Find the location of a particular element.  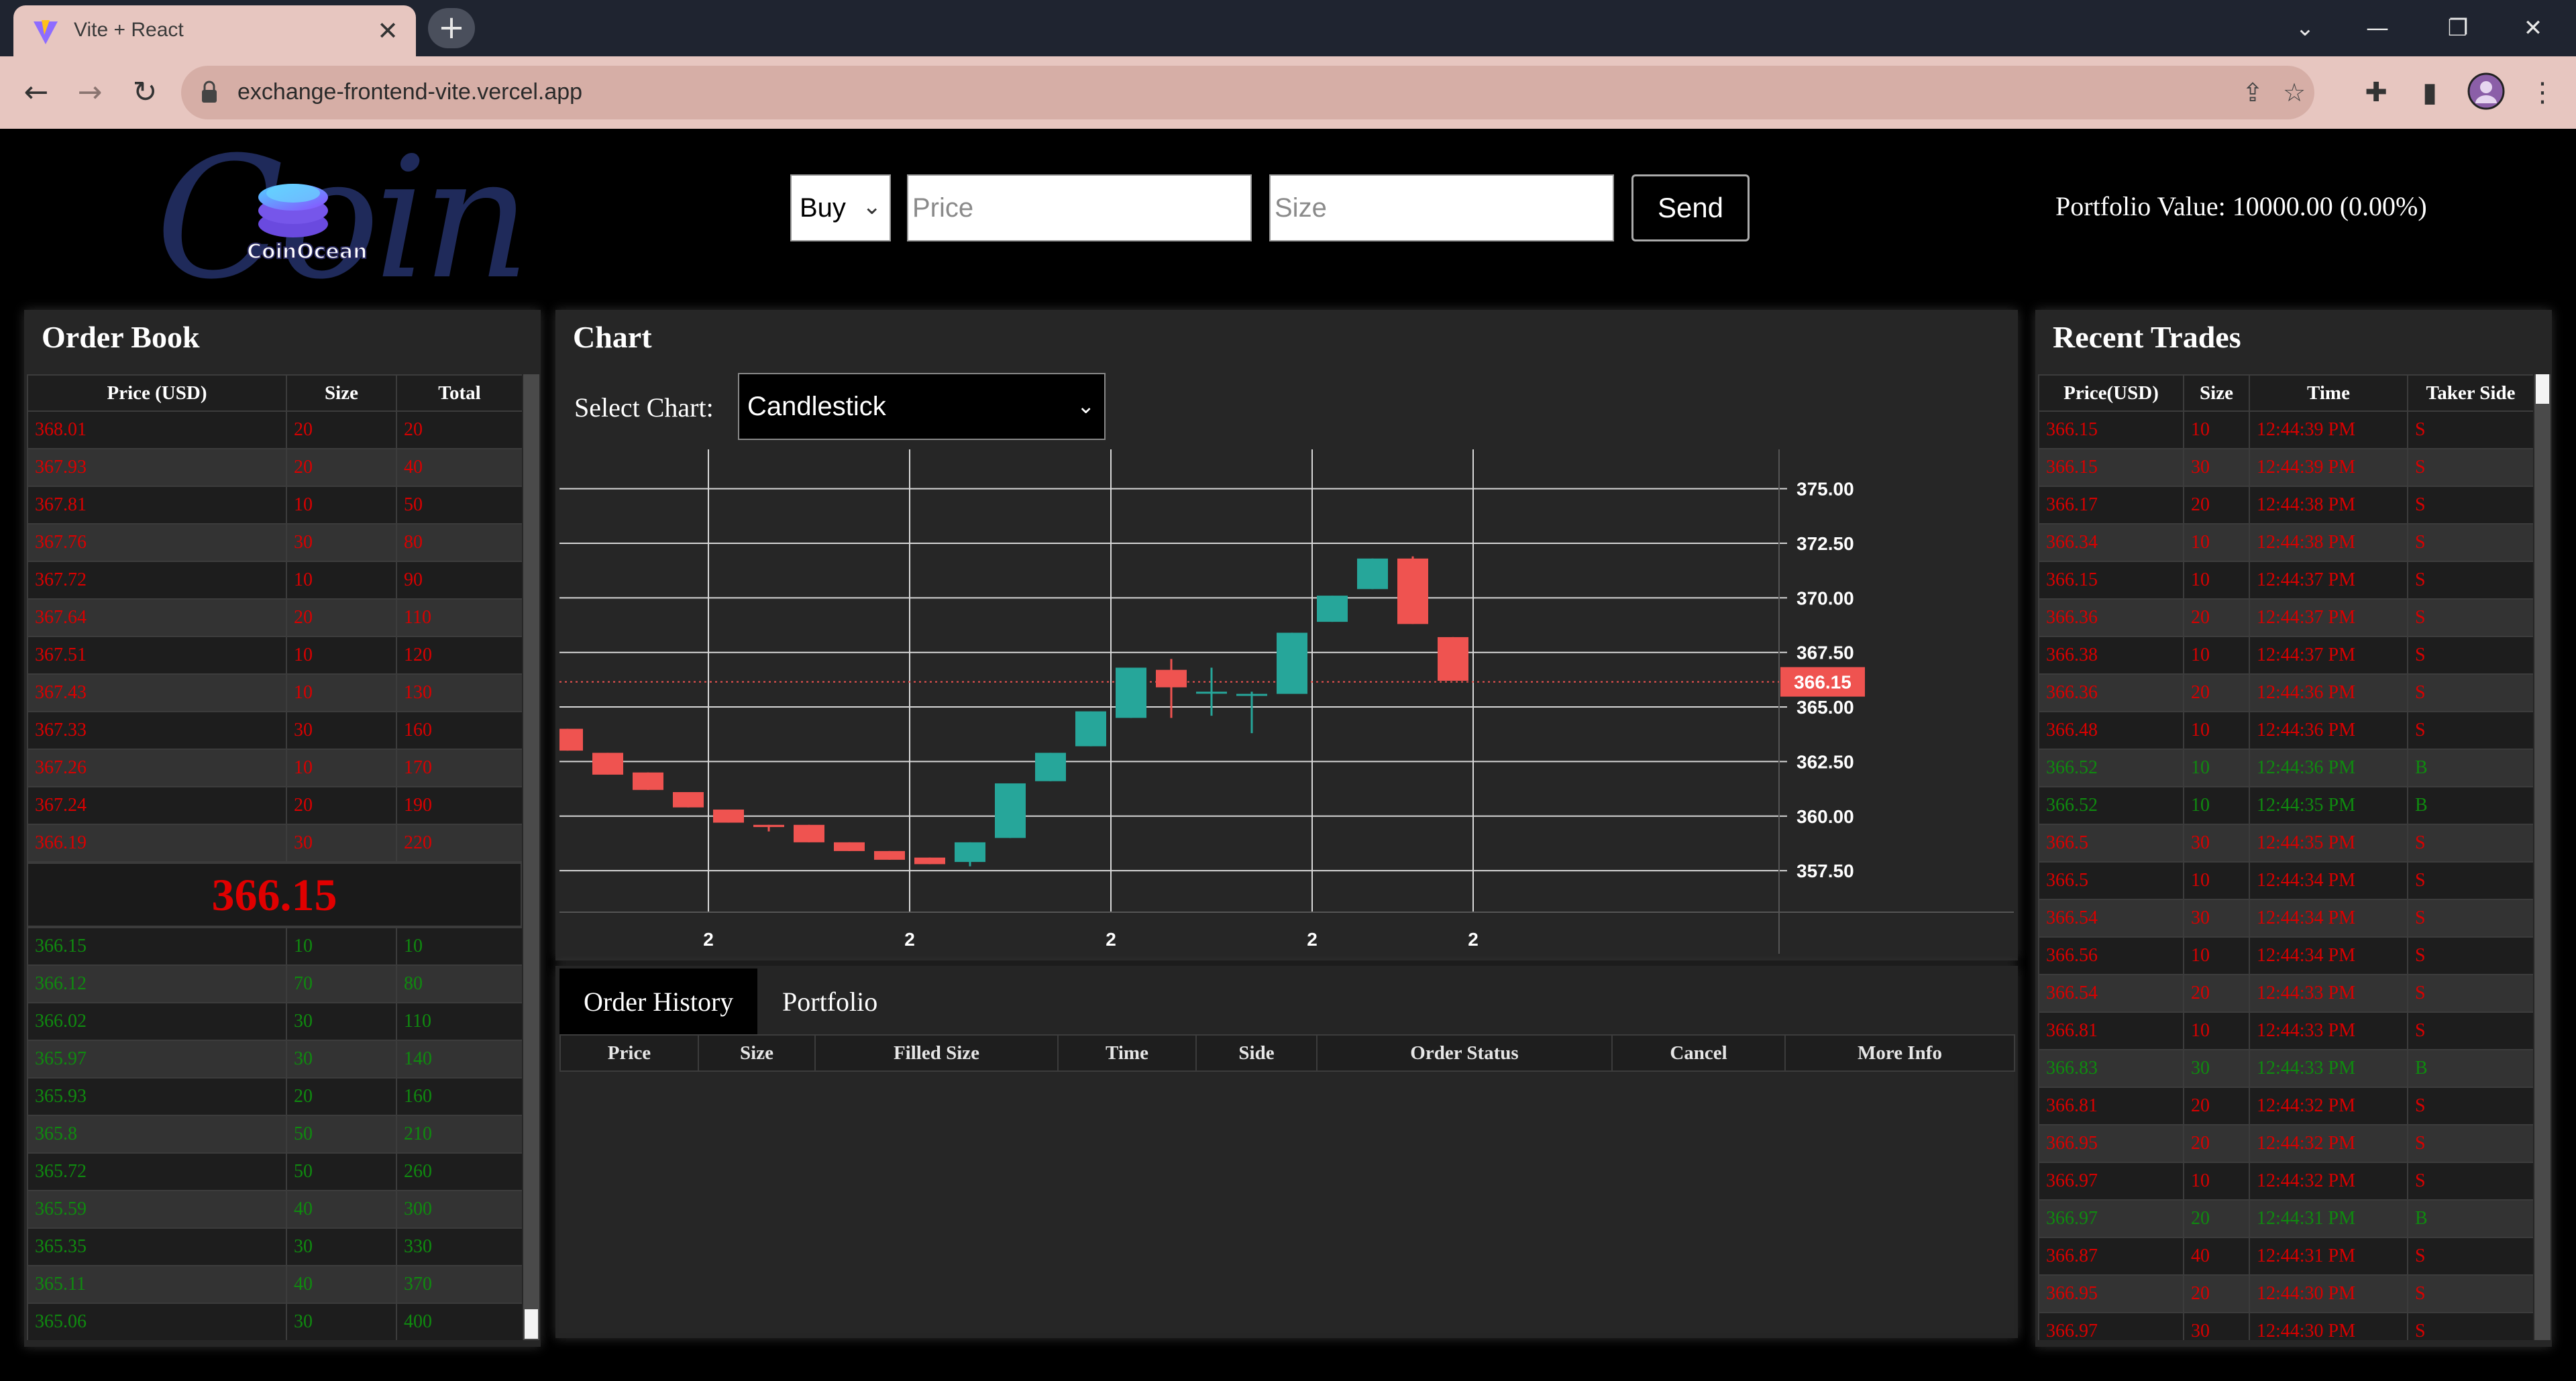

bid-row: 365.11 40 370 is located at coordinates (274, 1284).